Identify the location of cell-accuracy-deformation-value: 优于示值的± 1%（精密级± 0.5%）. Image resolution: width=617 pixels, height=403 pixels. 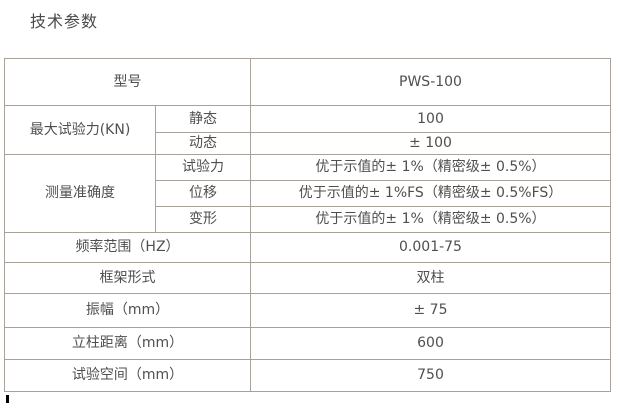
(430, 219).